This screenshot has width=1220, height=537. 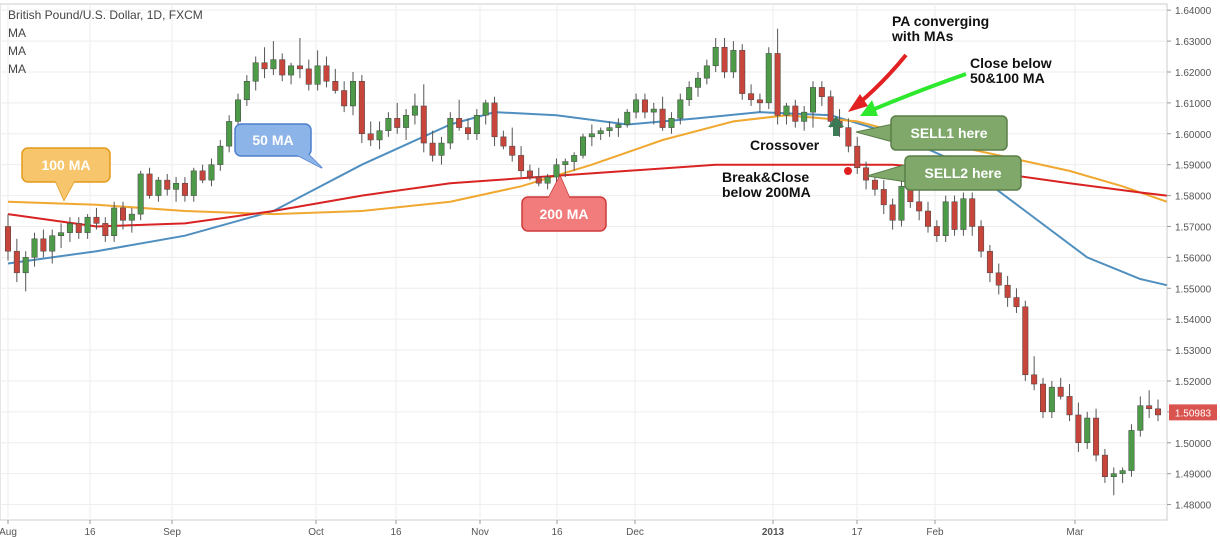 I want to click on x-tick-label: Nov, so click(x=480, y=532).